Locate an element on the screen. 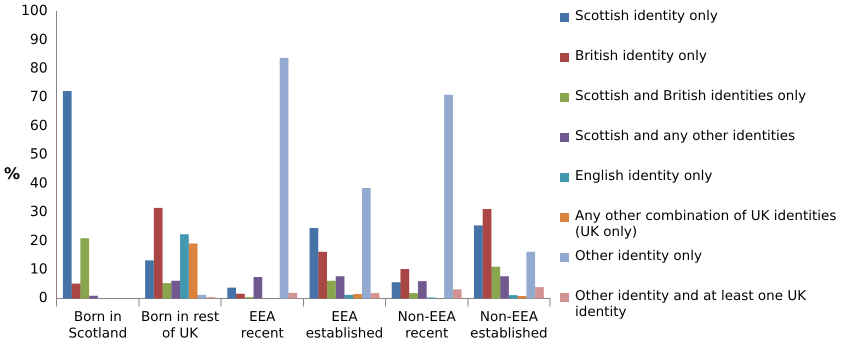 The width and height of the screenshot is (845, 345). y-tick-label: 40 is located at coordinates (39, 183).